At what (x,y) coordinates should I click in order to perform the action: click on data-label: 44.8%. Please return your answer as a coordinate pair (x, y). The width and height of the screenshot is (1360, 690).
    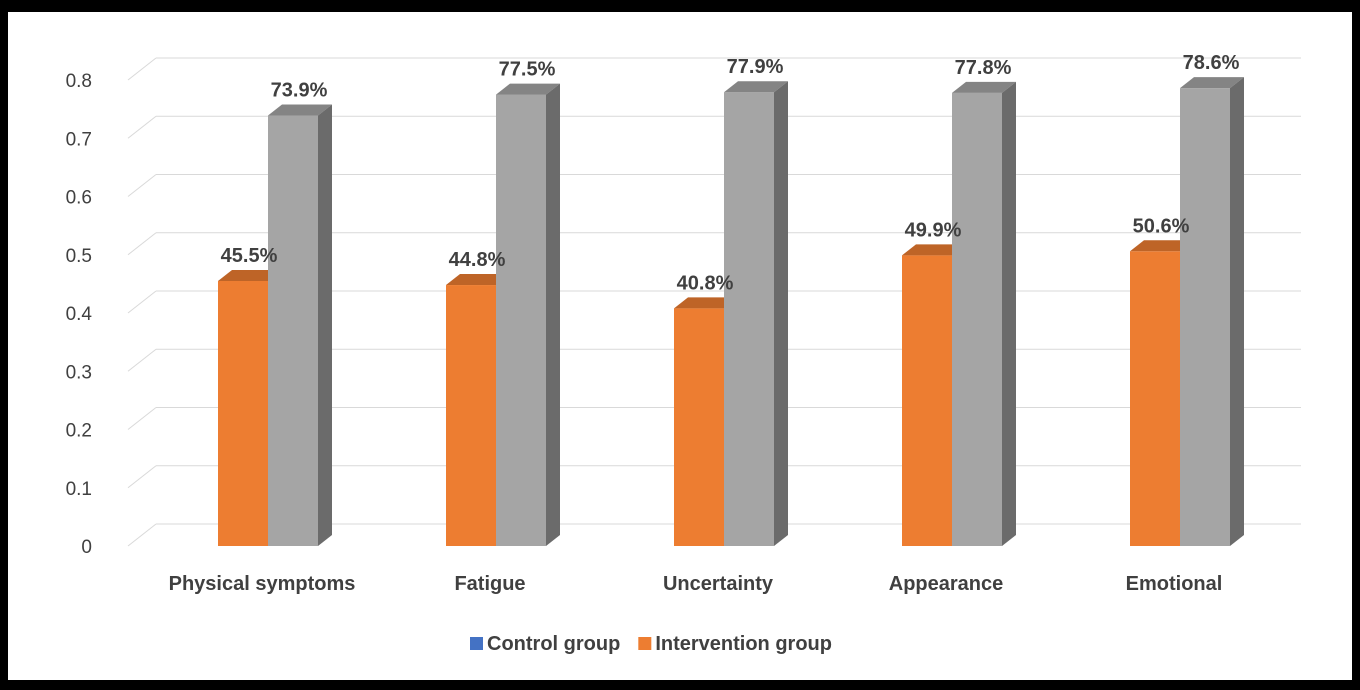
    Looking at the image, I should click on (477, 260).